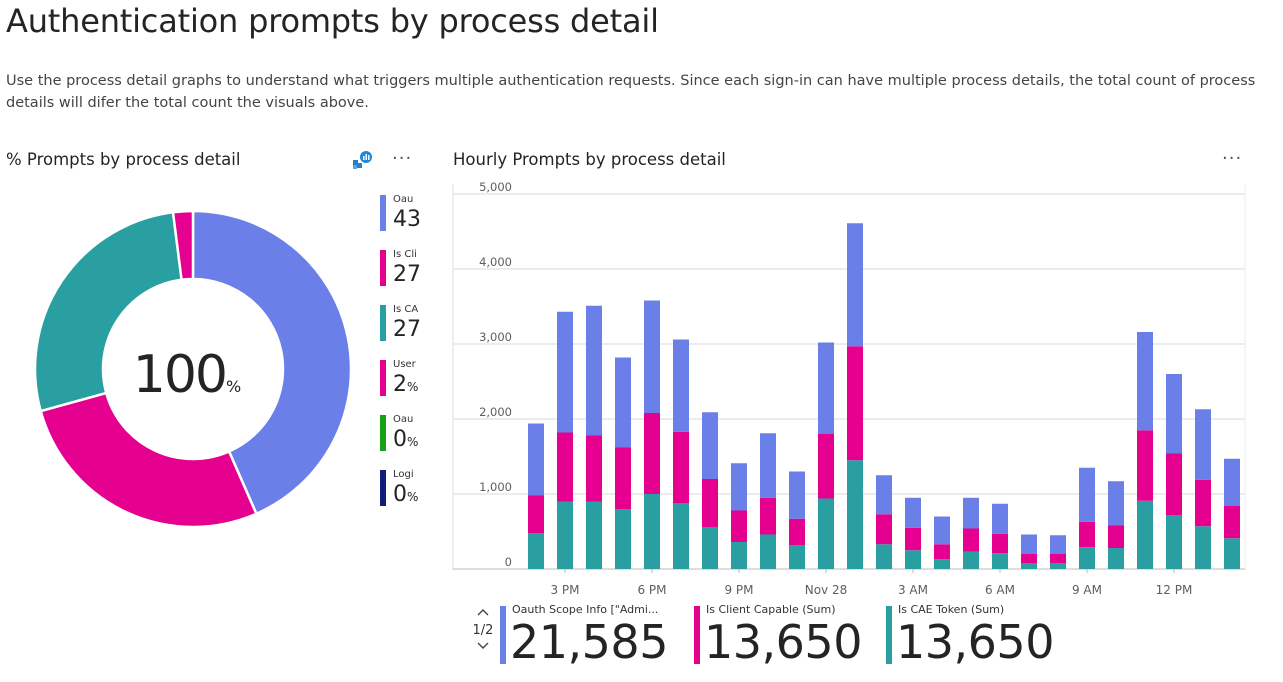 This screenshot has height=682, width=1283. Describe the element at coordinates (483, 614) in the screenshot. I see `pager-up-icon` at that location.